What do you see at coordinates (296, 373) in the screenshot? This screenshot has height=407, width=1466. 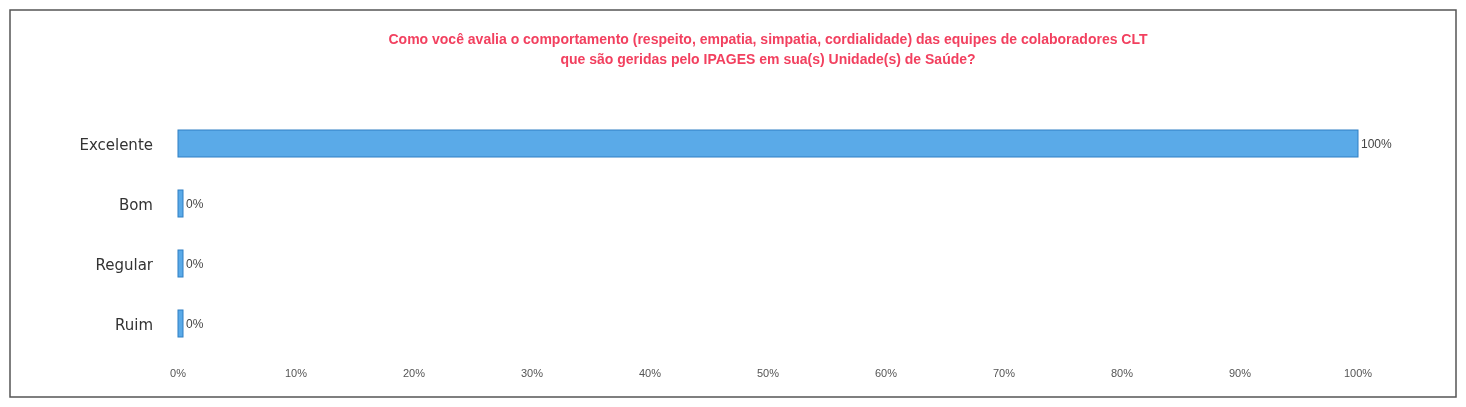 I see `x-tick-label: 10%` at bounding box center [296, 373].